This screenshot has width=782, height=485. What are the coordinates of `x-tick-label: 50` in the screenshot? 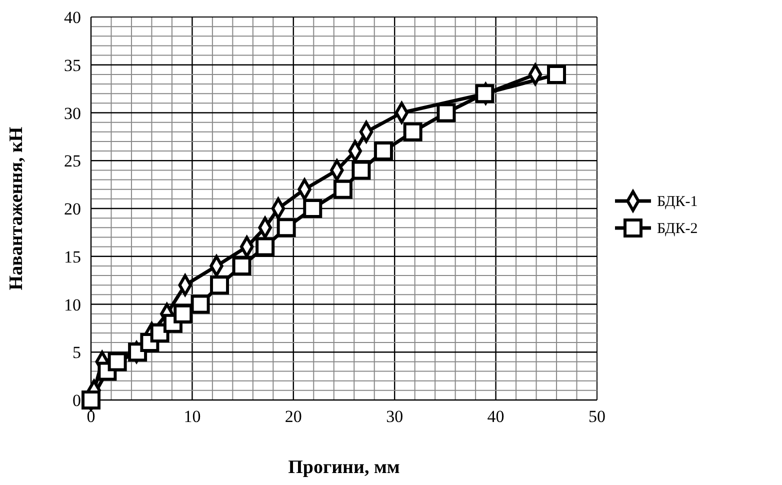 It's located at (597, 416).